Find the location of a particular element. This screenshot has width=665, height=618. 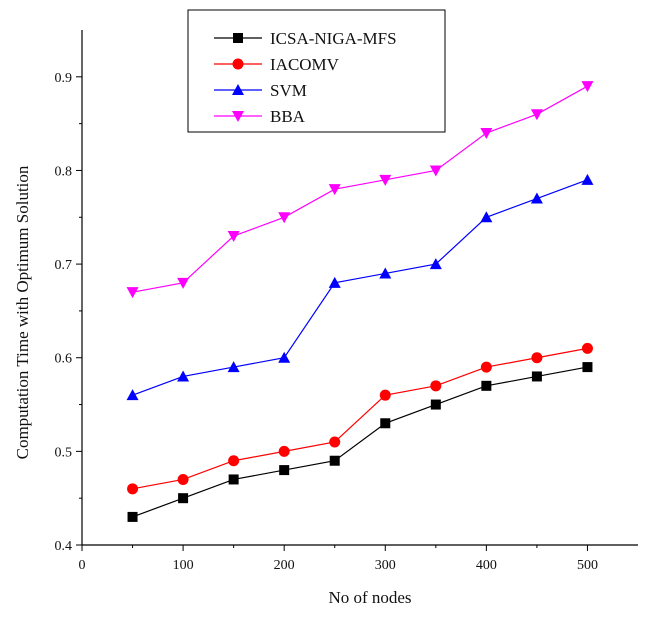

y-tick-label: 0.5 is located at coordinates (64, 452).